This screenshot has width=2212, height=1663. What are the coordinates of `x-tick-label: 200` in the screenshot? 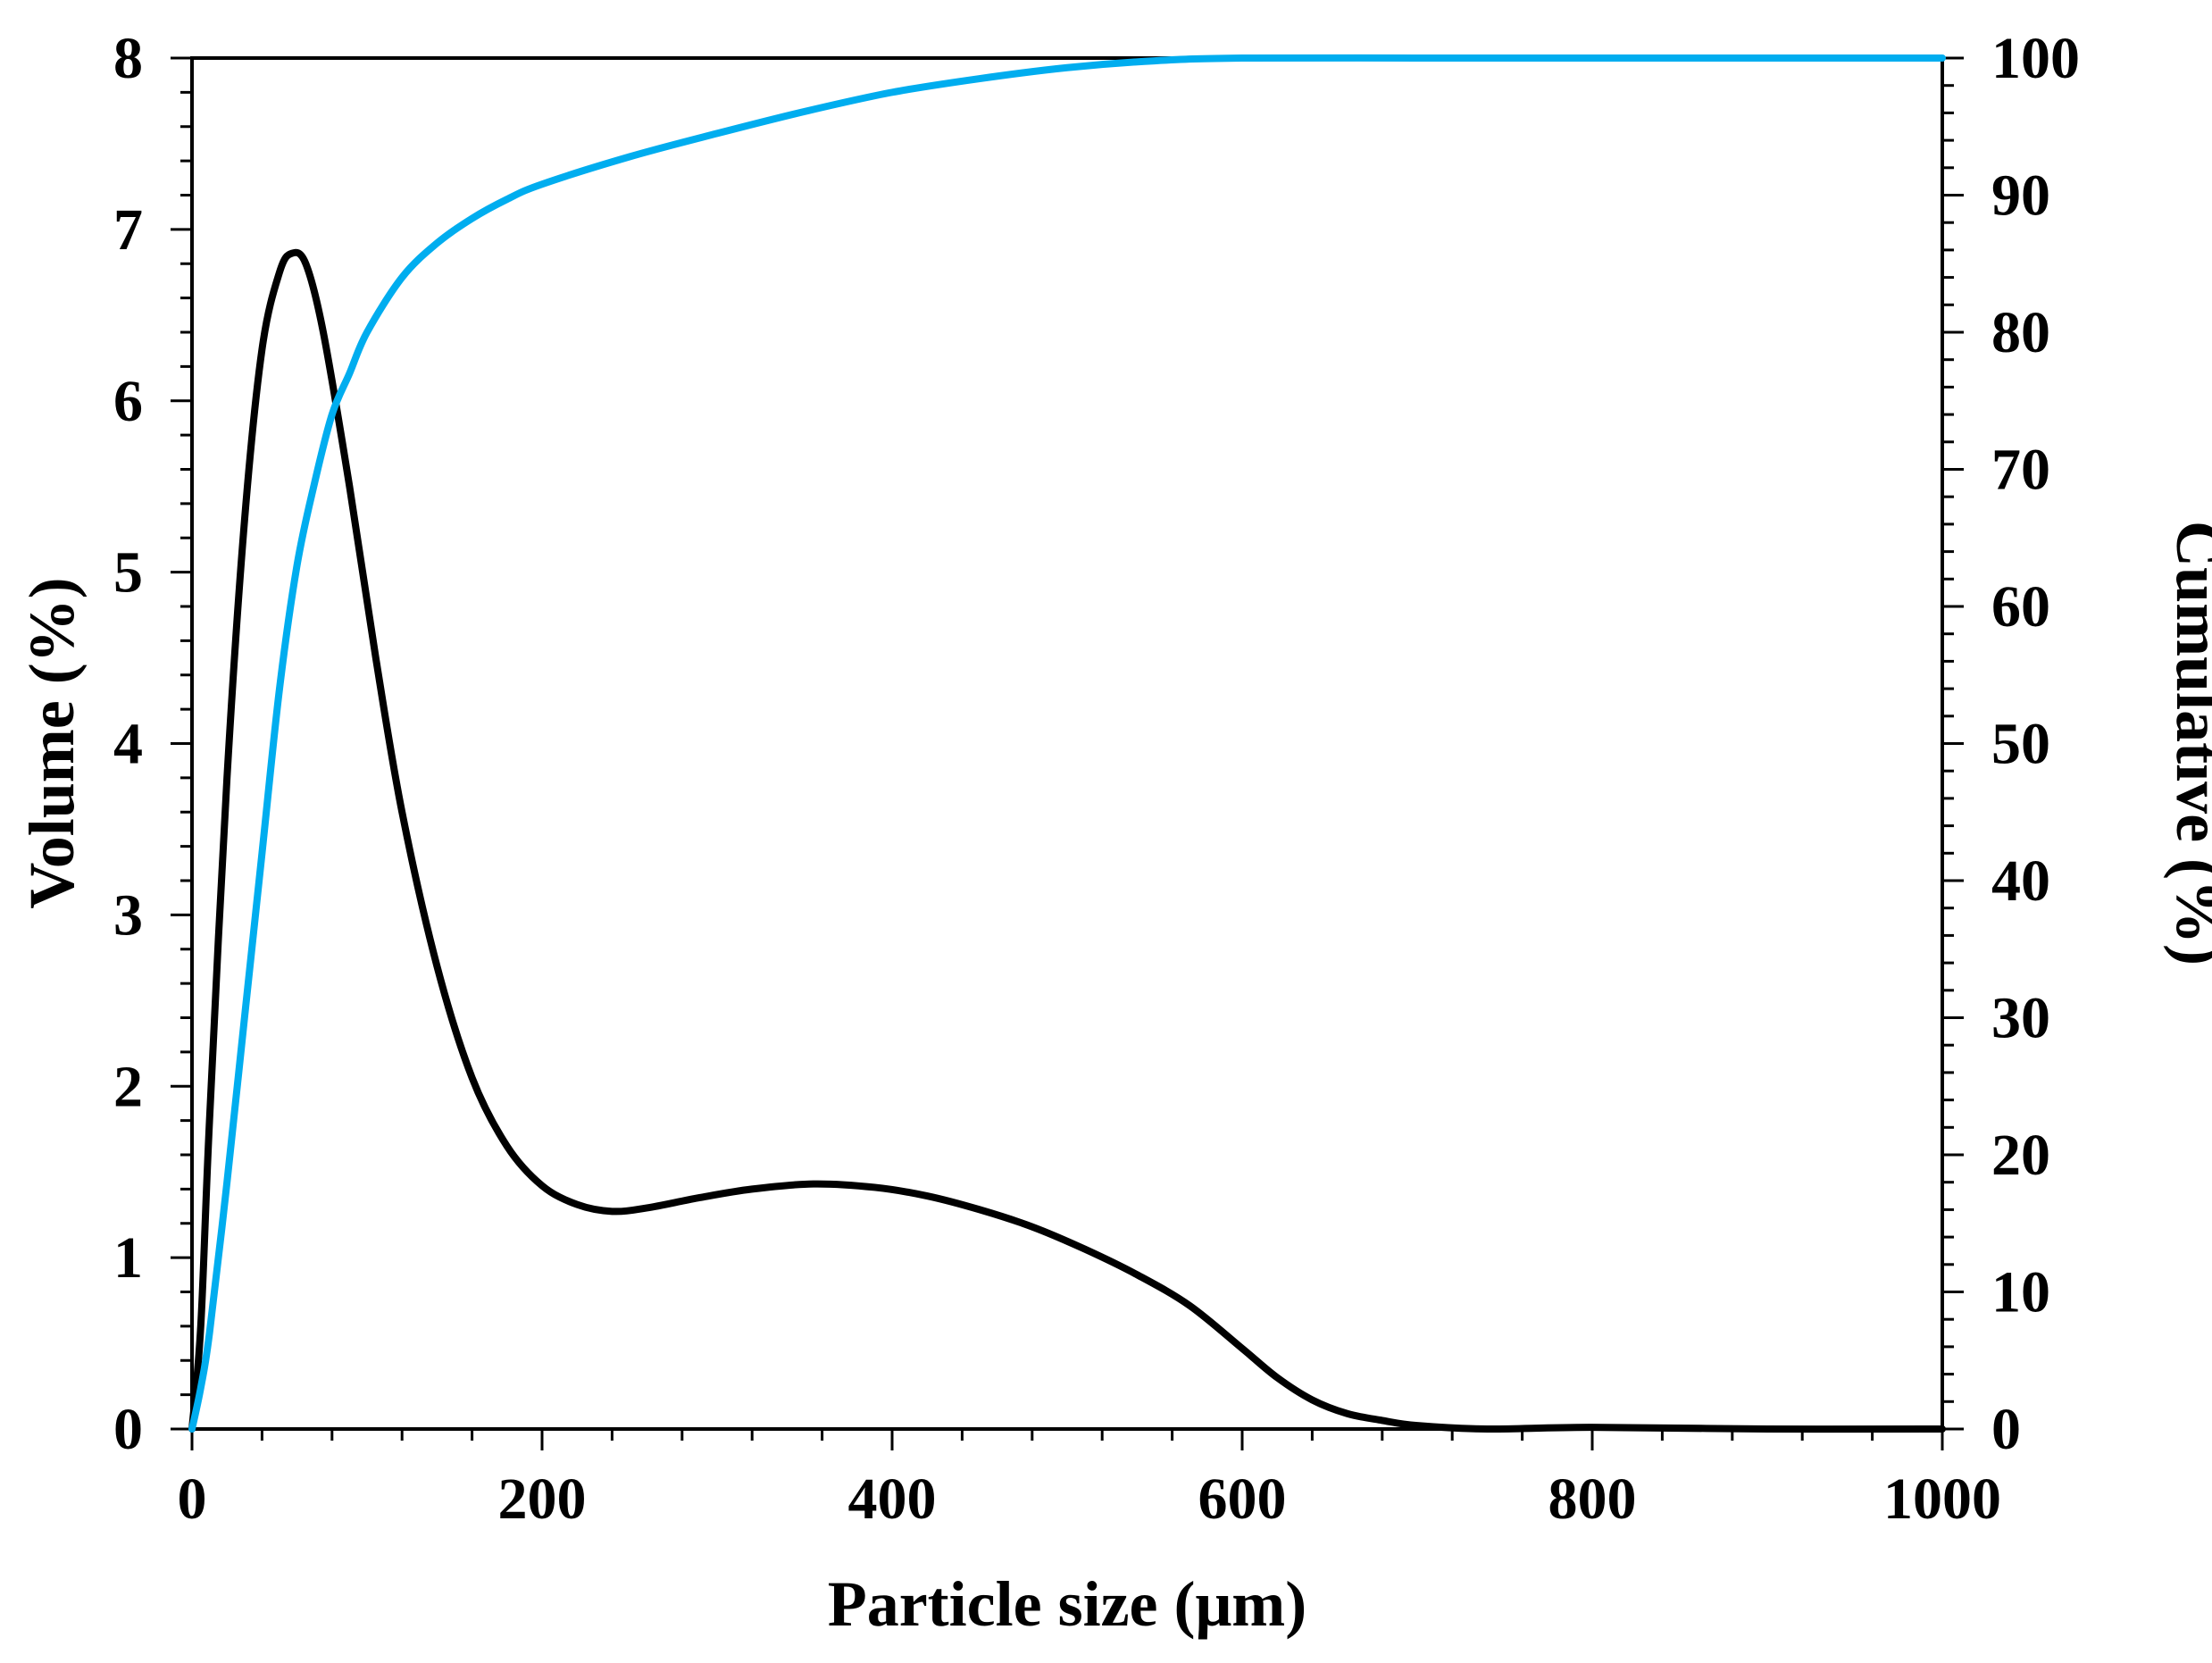 It's located at (542, 1499).